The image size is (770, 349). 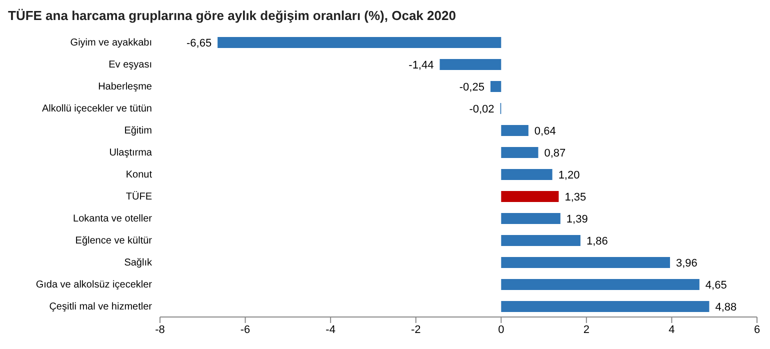 I want to click on y-tick-label: Konut, so click(x=139, y=175).